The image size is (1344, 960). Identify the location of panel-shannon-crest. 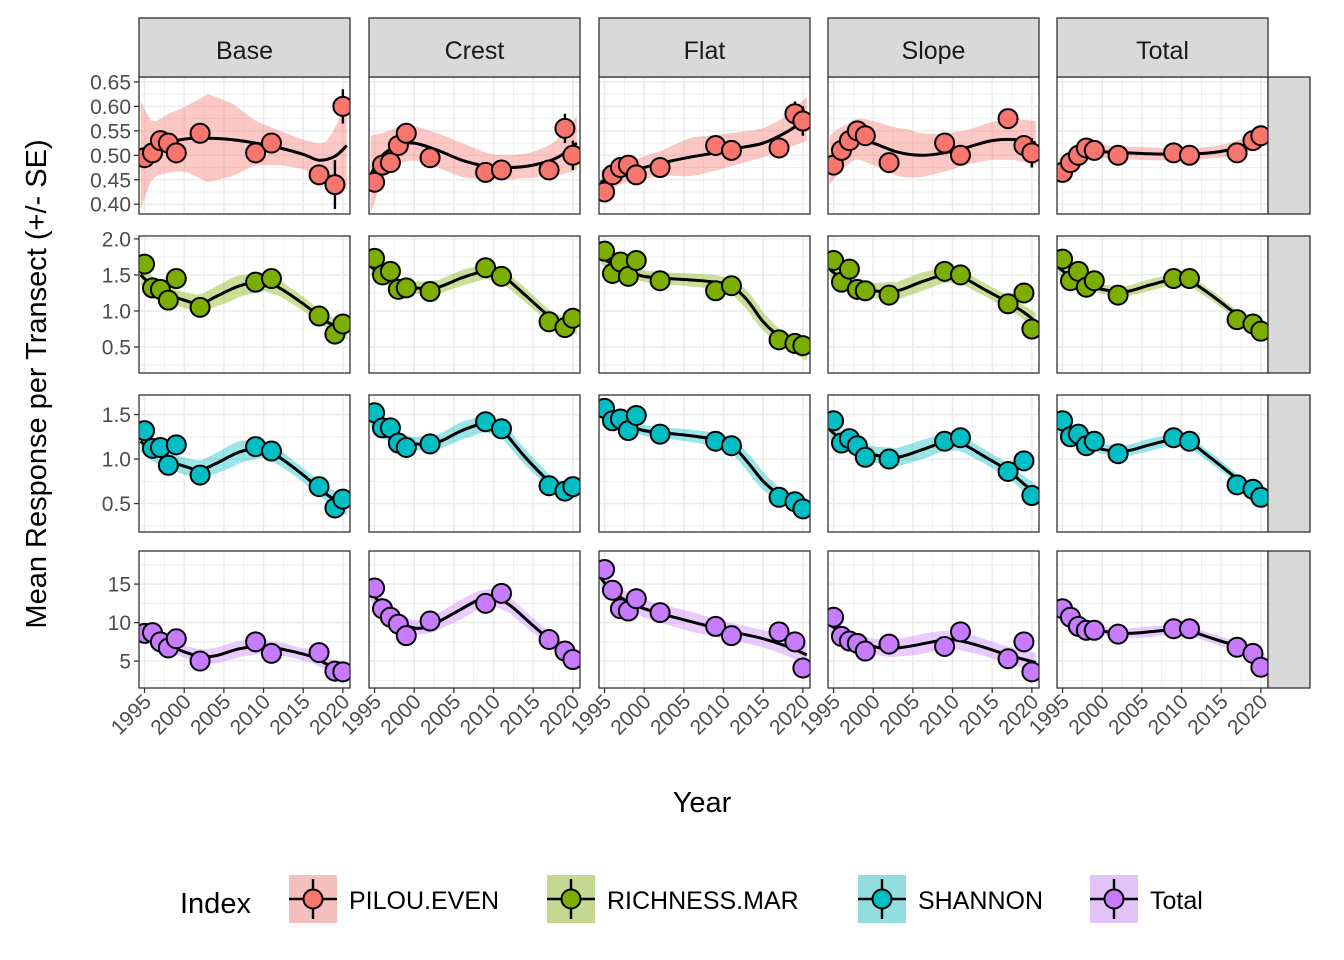
(474, 463).